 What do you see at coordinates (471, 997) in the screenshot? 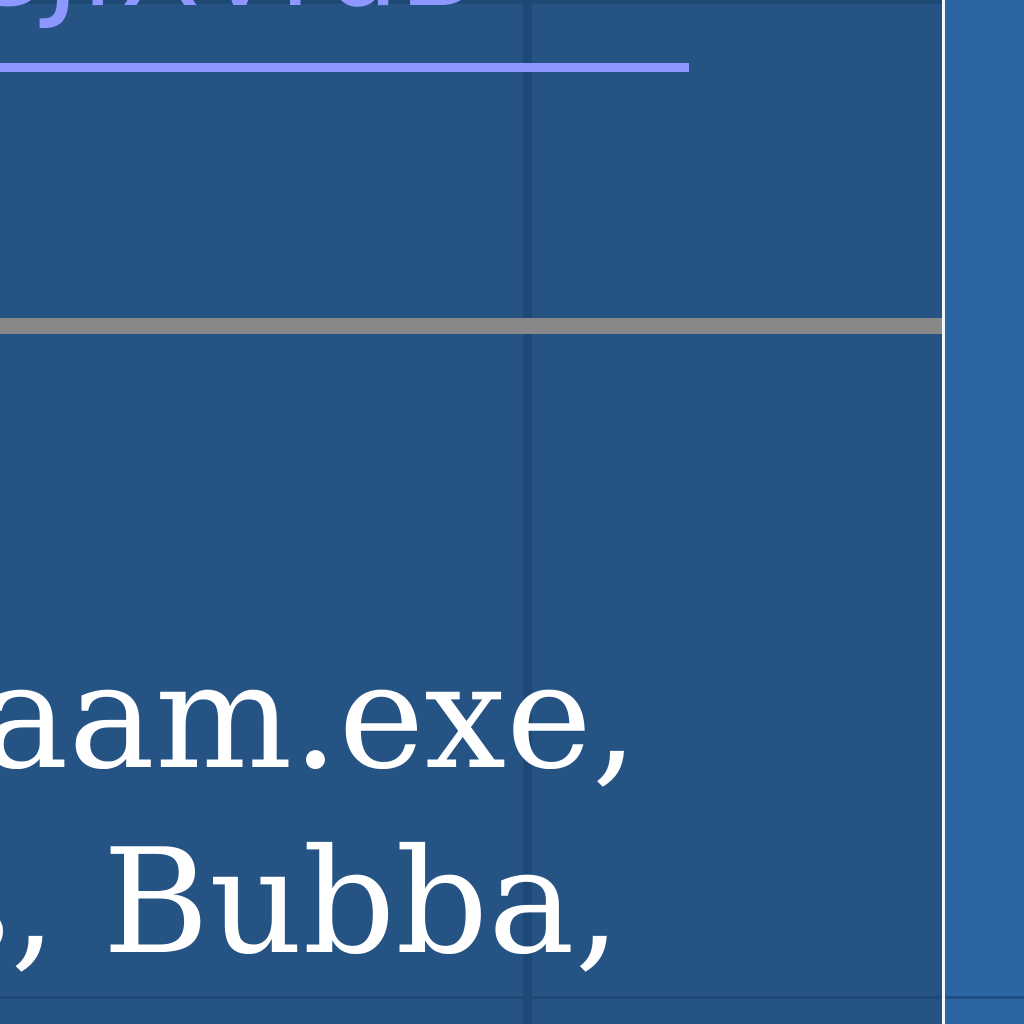
I see `table-row-border-bottom` at bounding box center [471, 997].